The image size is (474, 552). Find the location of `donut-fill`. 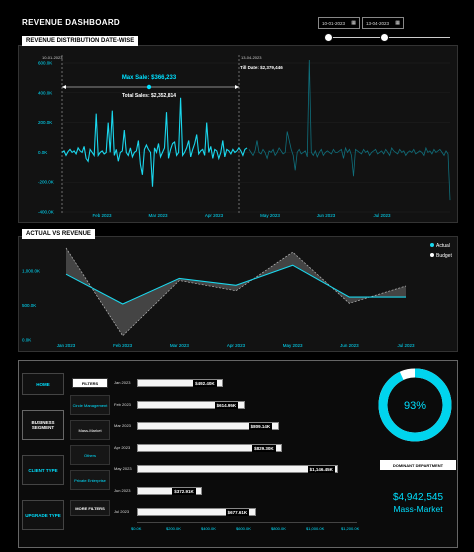

donut-fill is located at coordinates (415, 405).